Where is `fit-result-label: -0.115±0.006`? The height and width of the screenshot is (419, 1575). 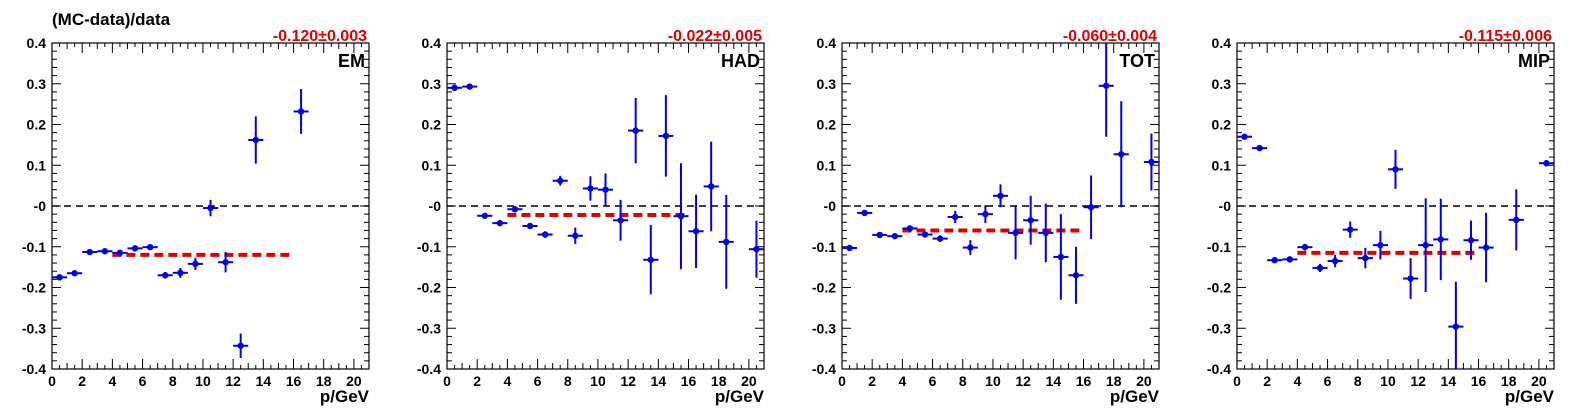
fit-result-label: -0.115±0.006 is located at coordinates (1505, 36).